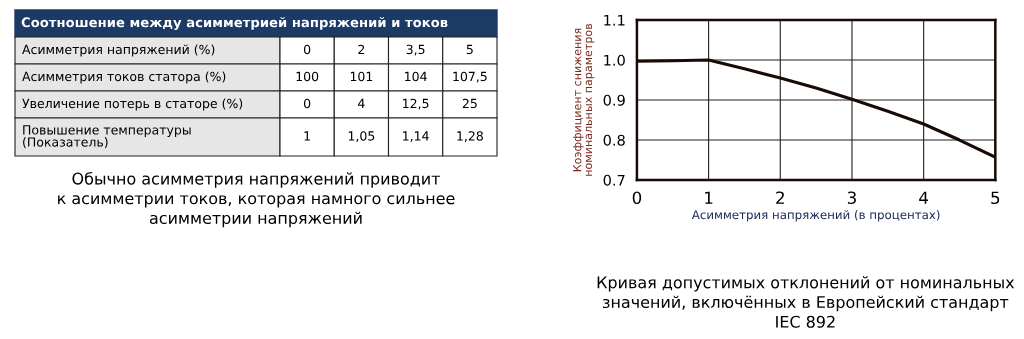 This screenshot has height=339, width=1024. I want to click on text: 1,05, so click(361, 136).